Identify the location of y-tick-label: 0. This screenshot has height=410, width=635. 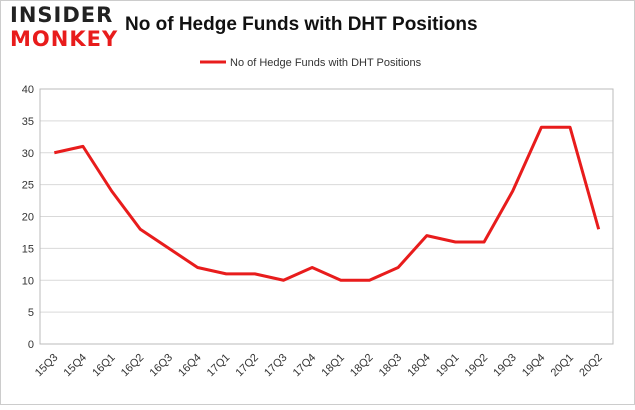
(31, 345).